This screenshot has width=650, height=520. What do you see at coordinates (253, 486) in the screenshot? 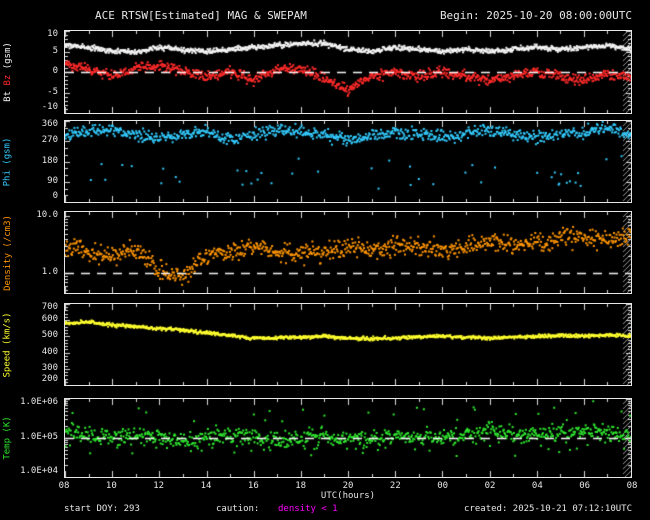
I see `x-tick-label: 16` at bounding box center [253, 486].